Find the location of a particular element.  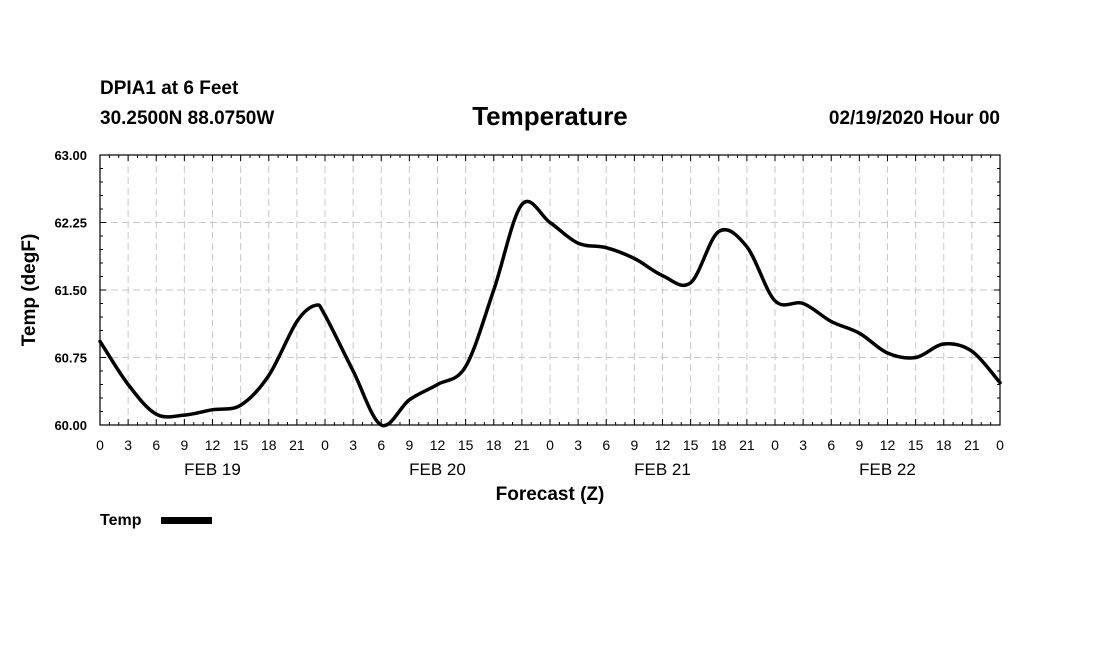

y-tick-labels: 60.00 60.75 61.50 62.25 63.00 is located at coordinates (70, 290).